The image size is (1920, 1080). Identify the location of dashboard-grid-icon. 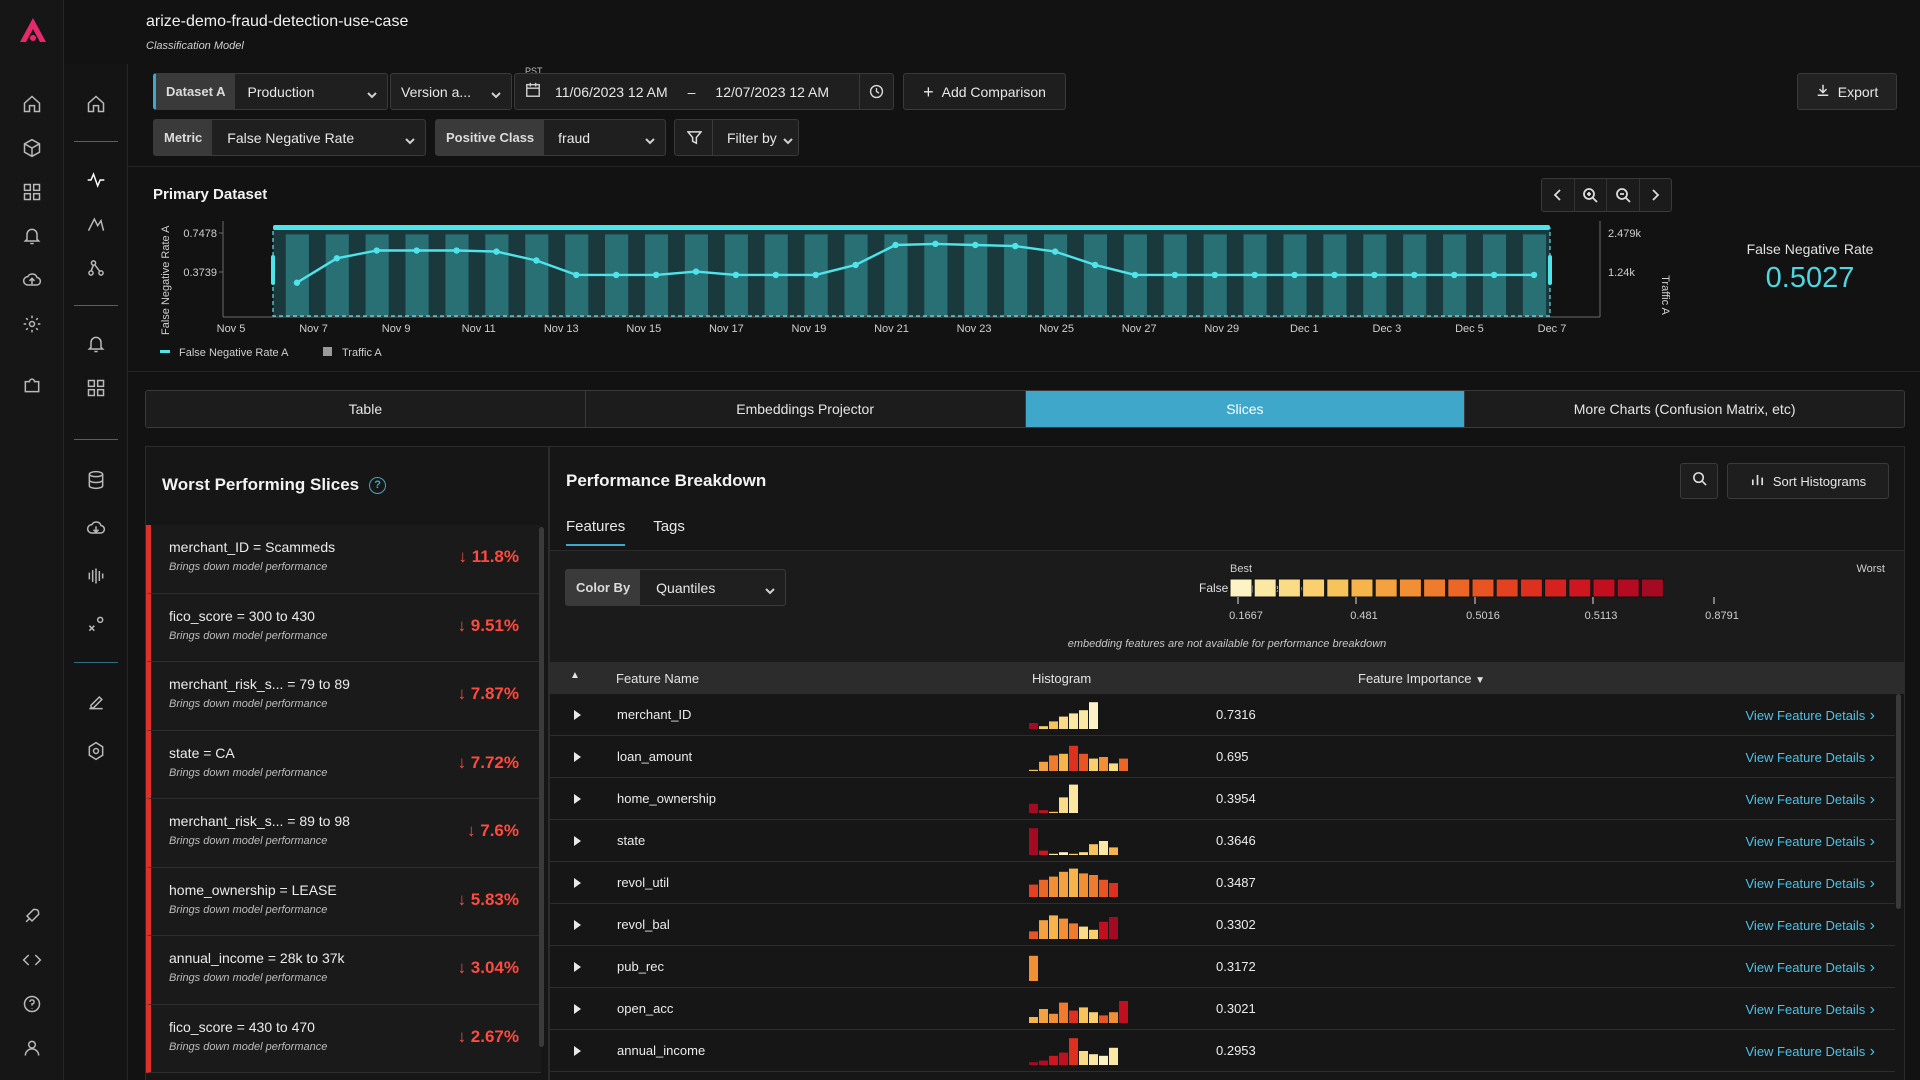
(96, 388).